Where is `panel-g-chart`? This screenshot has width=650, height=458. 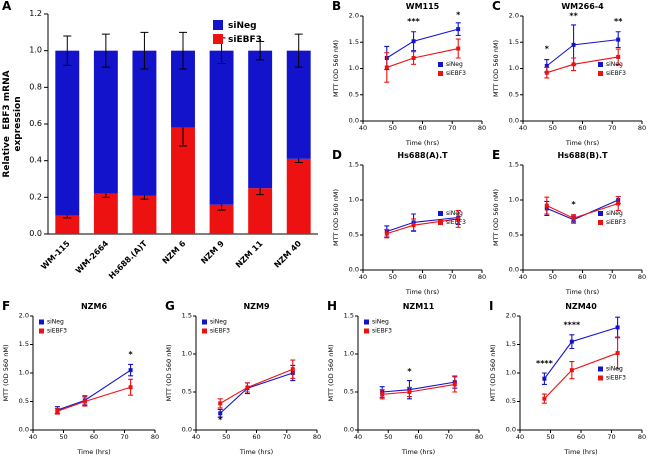
panel-g-chart is located at coordinates (244, 379).